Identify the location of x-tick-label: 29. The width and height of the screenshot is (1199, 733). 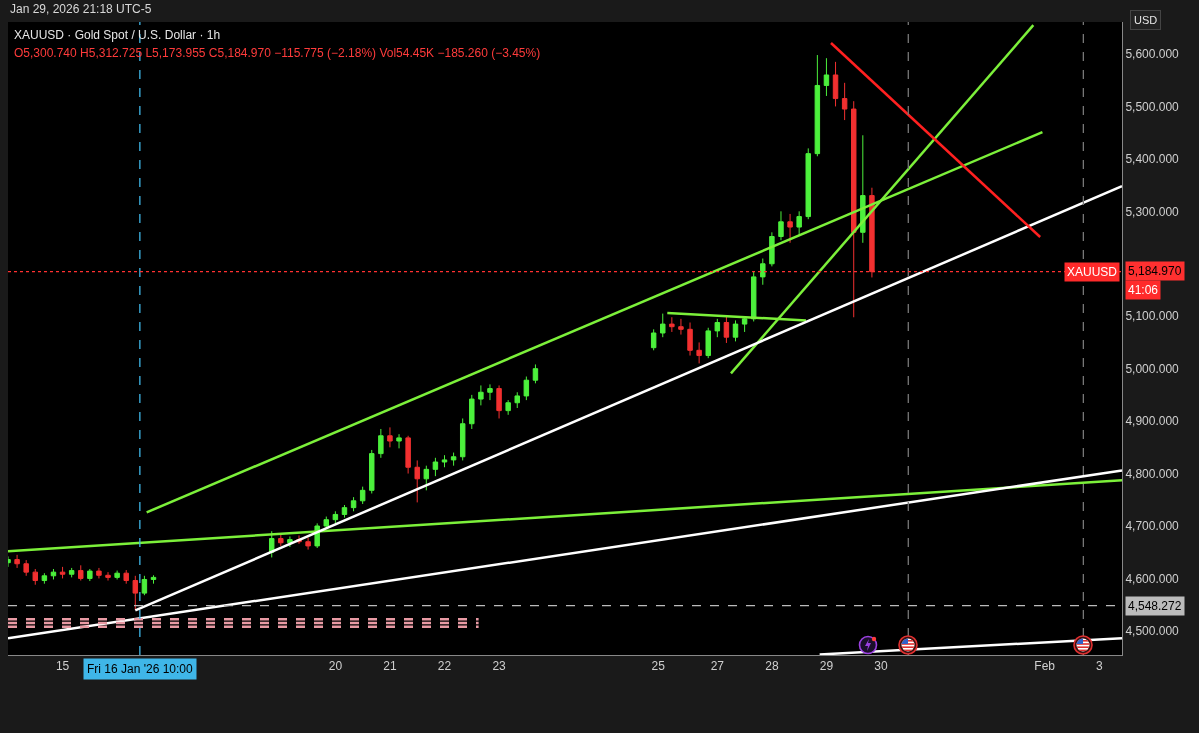
(826, 666).